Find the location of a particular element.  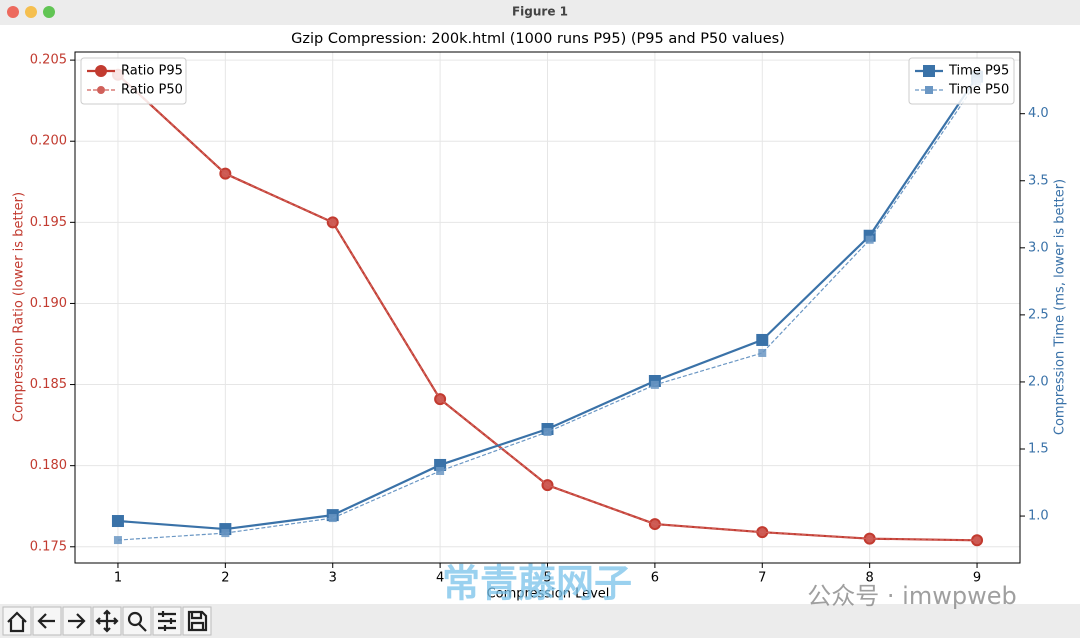

zoom-icon is located at coordinates (135, 619).